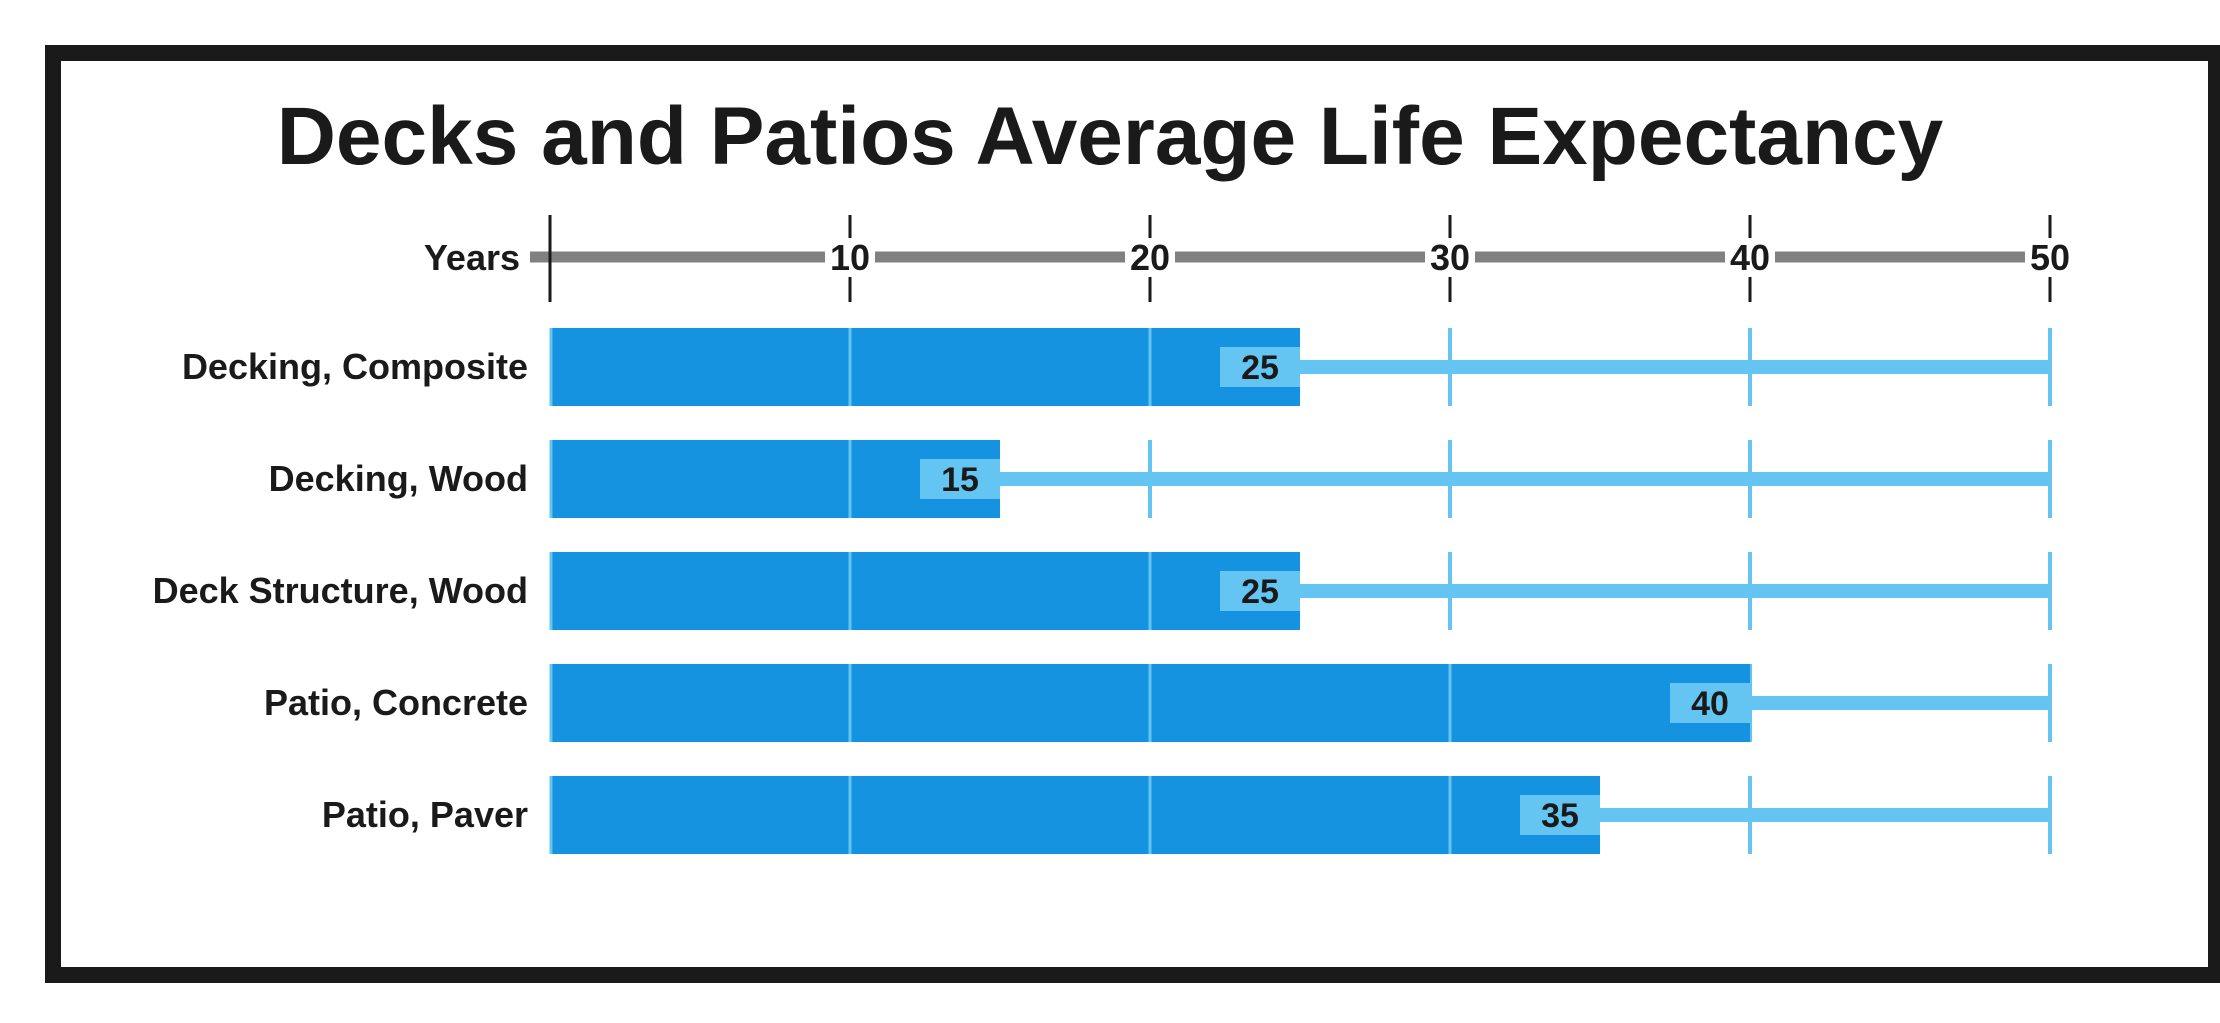 This screenshot has width=2220, height=1023. What do you see at coordinates (355, 366) in the screenshot?
I see `category-label: Decking, Composite` at bounding box center [355, 366].